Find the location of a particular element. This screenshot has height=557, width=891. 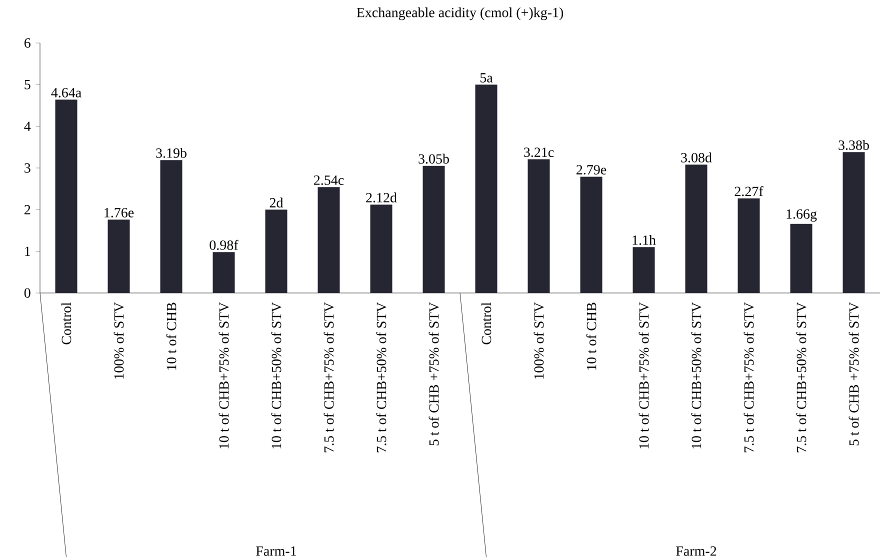

y-tick-label: 4 is located at coordinates (27, 126).